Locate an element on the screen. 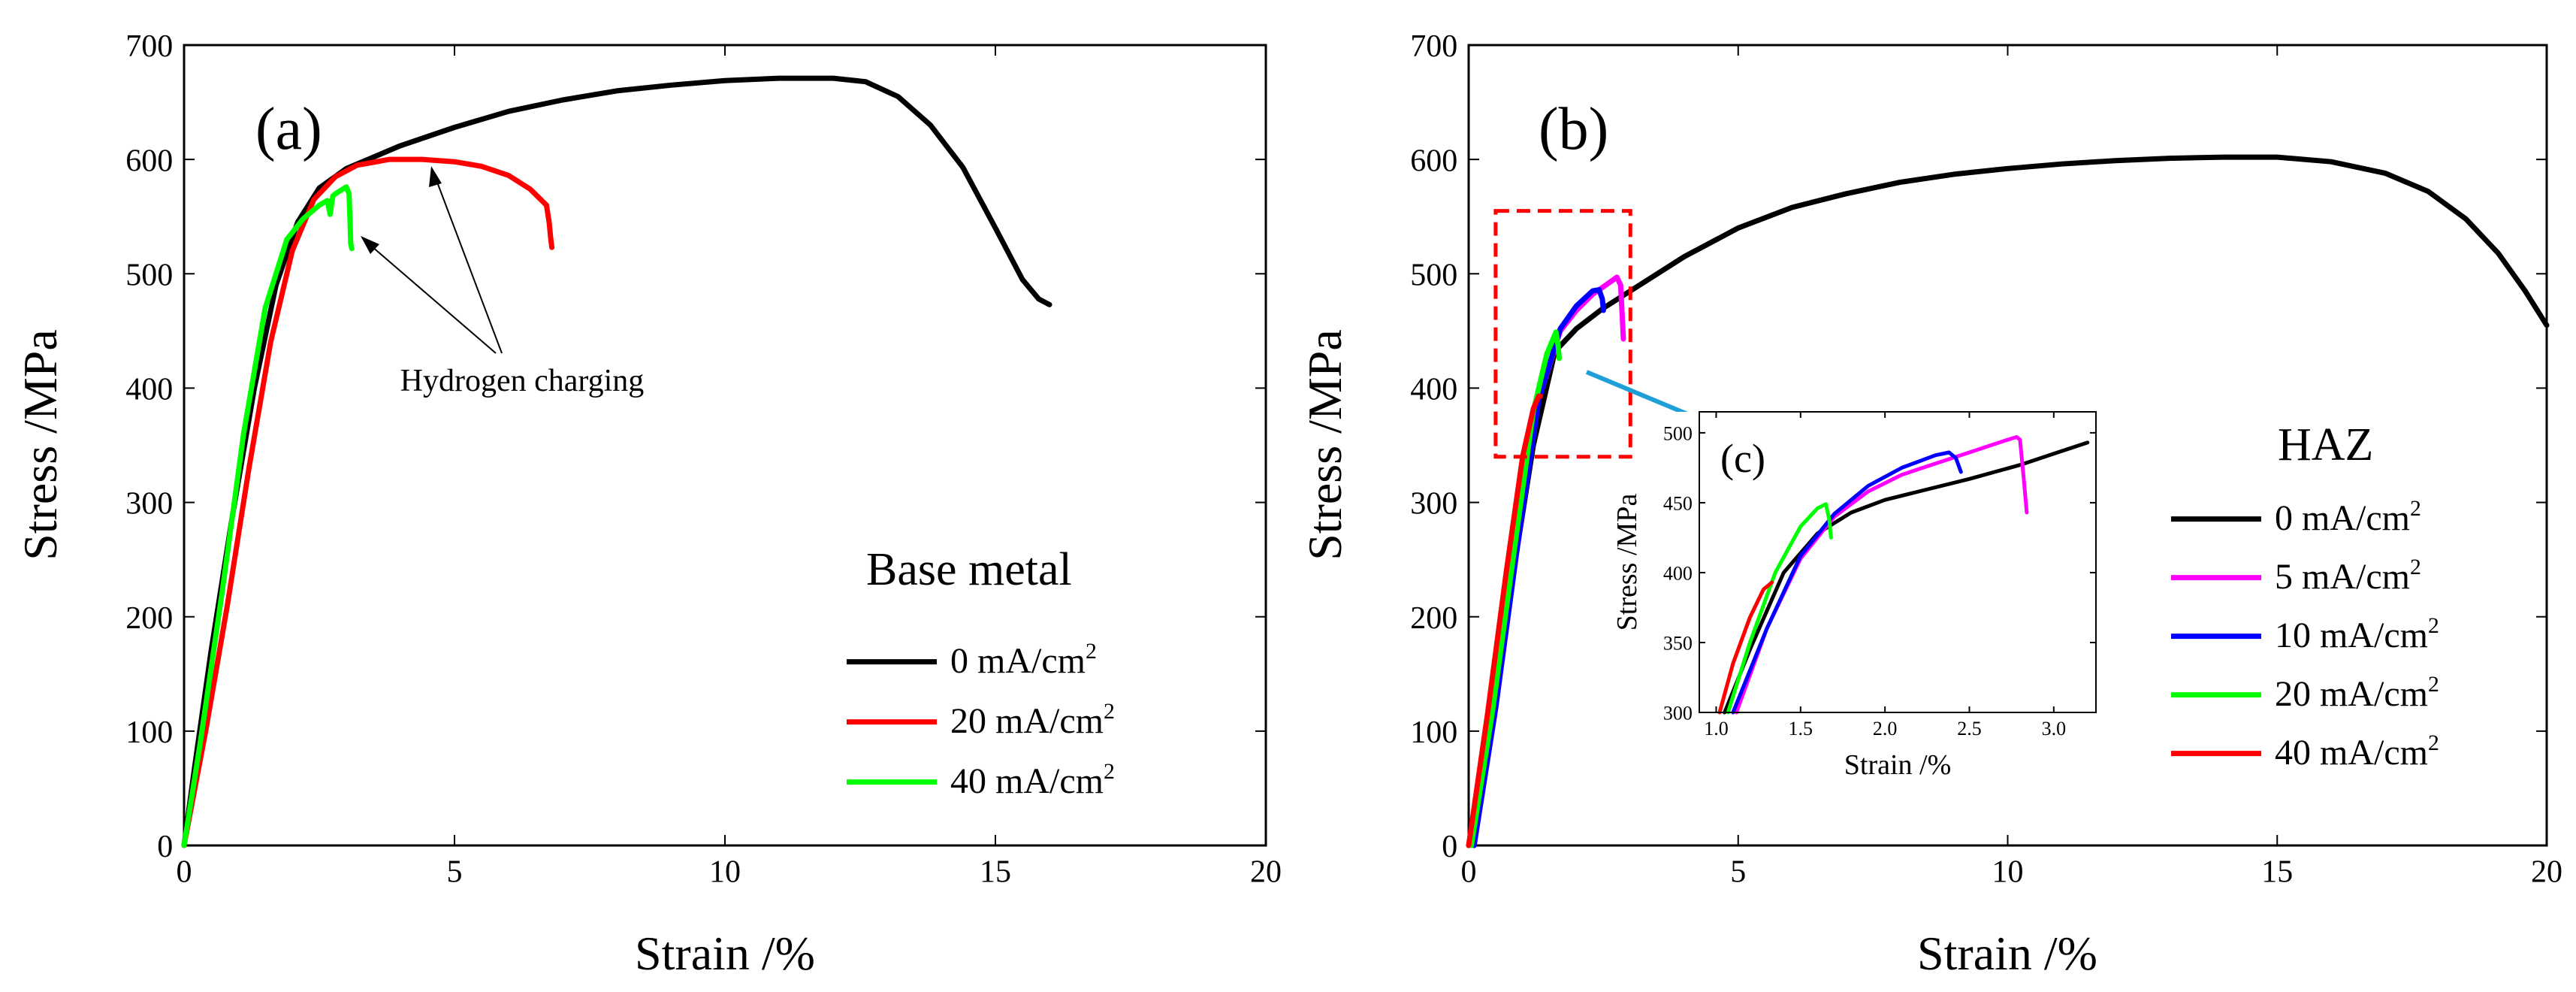 Image resolution: width=2576 pixels, height=992 pixels. b-ytick-label: 300 is located at coordinates (1433, 504).